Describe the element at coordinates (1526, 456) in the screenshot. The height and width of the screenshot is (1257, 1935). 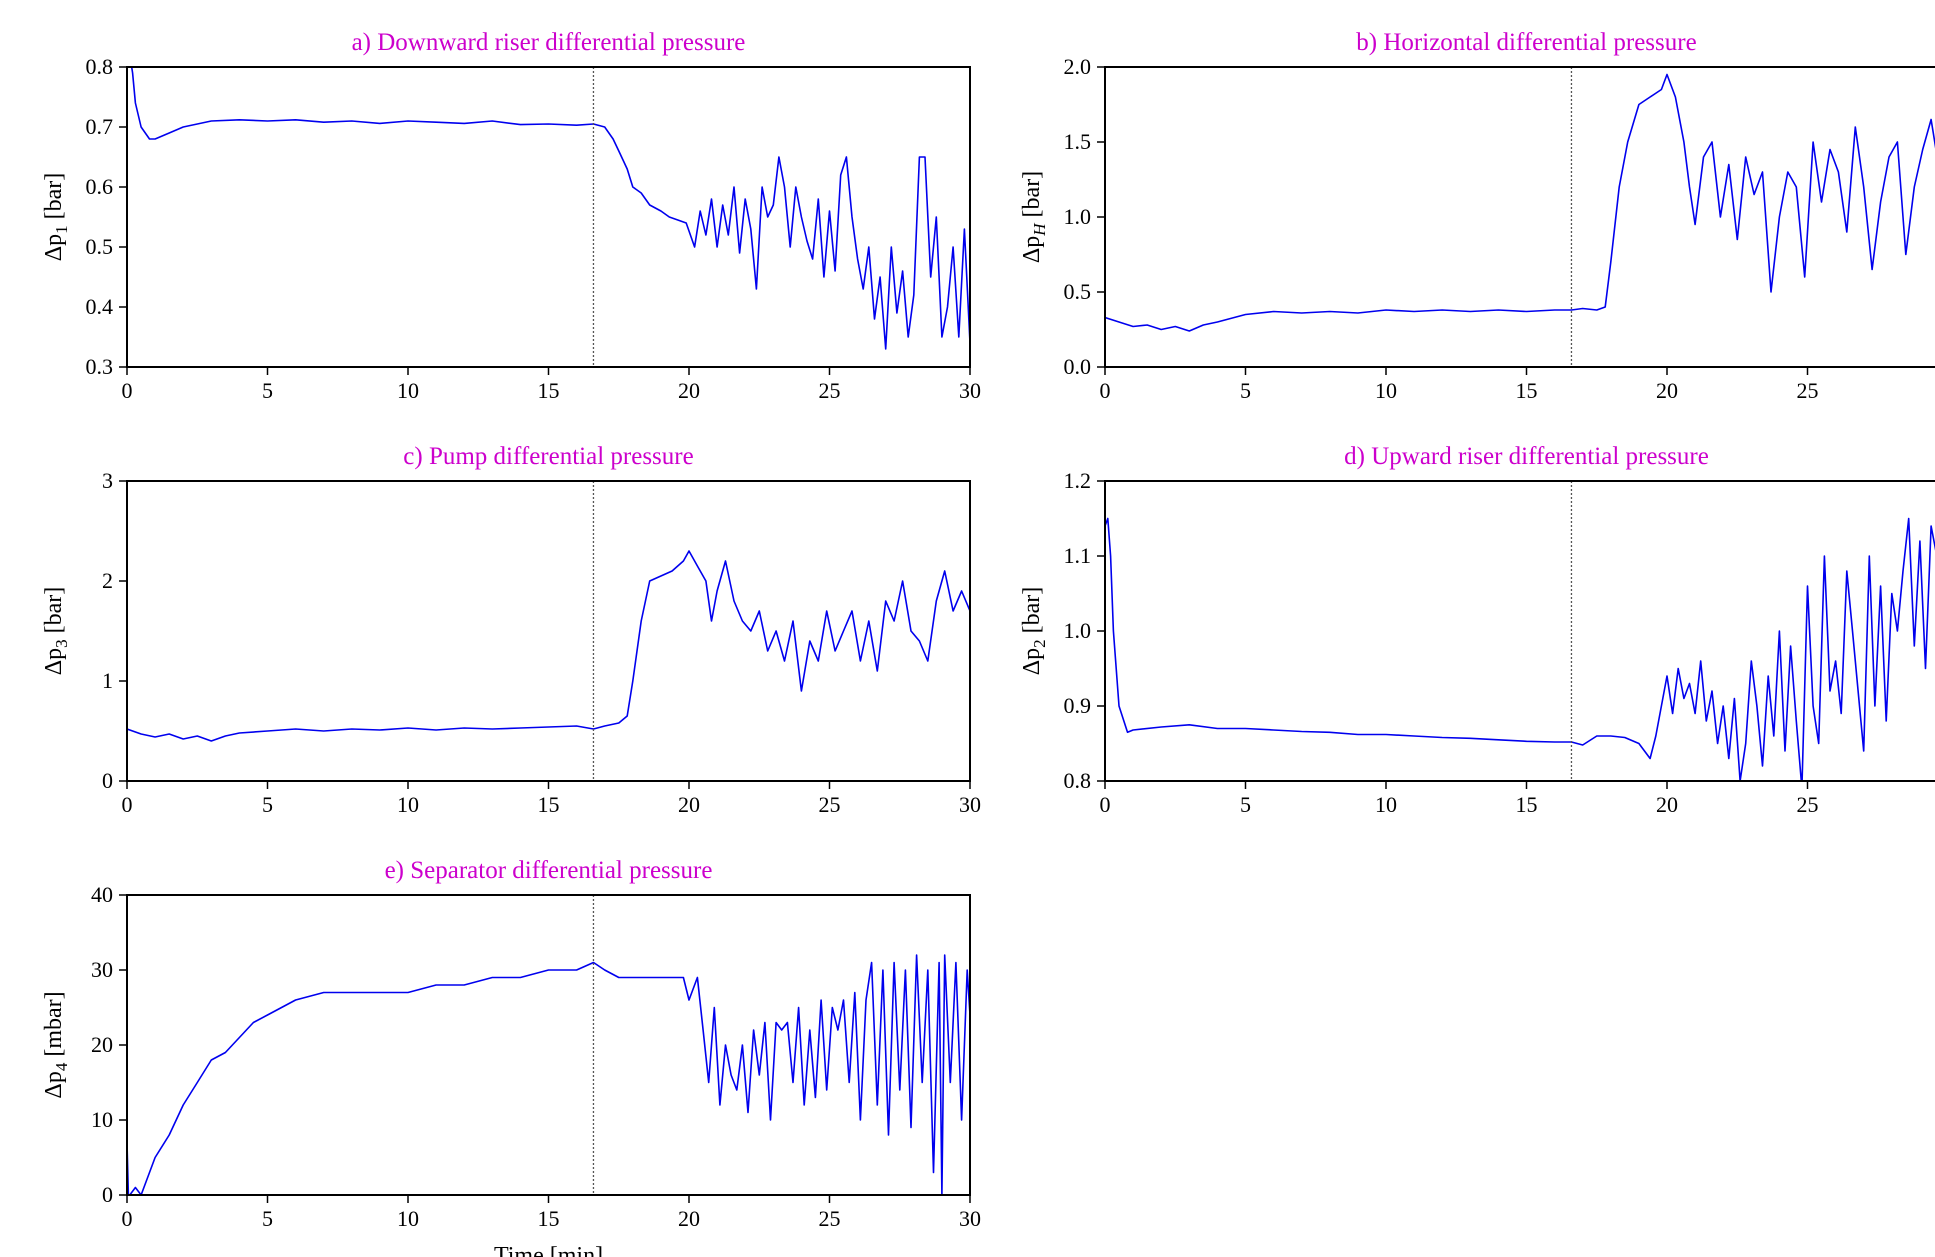
I see `panel-title: d) Upward riser differential pressure` at that location.